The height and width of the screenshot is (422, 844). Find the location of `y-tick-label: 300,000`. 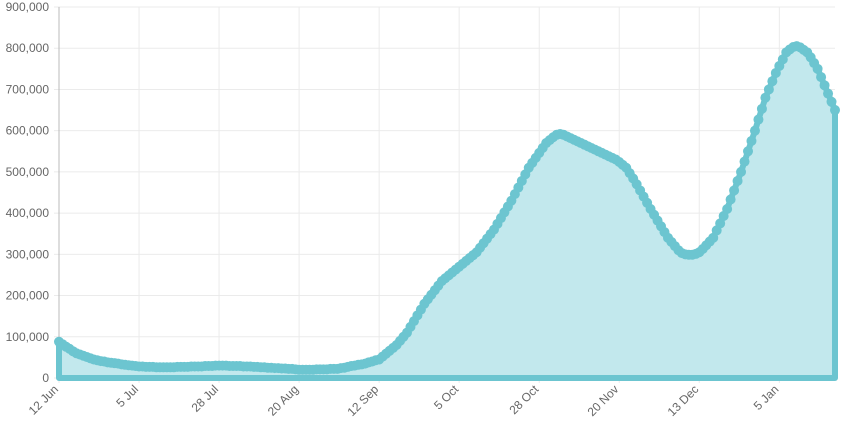

y-tick-label: 300,000 is located at coordinates (28, 254).